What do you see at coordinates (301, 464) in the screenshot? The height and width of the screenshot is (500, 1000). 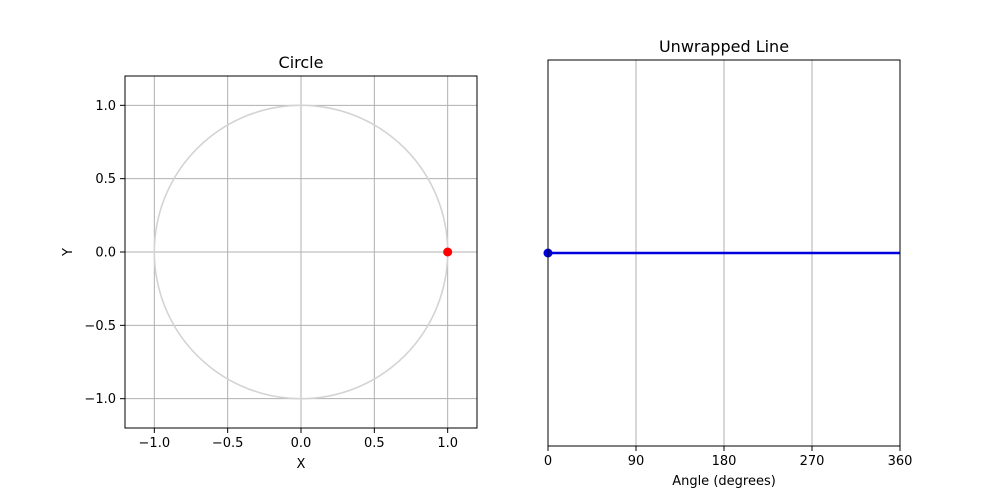 I see `circle-x-label: X` at bounding box center [301, 464].